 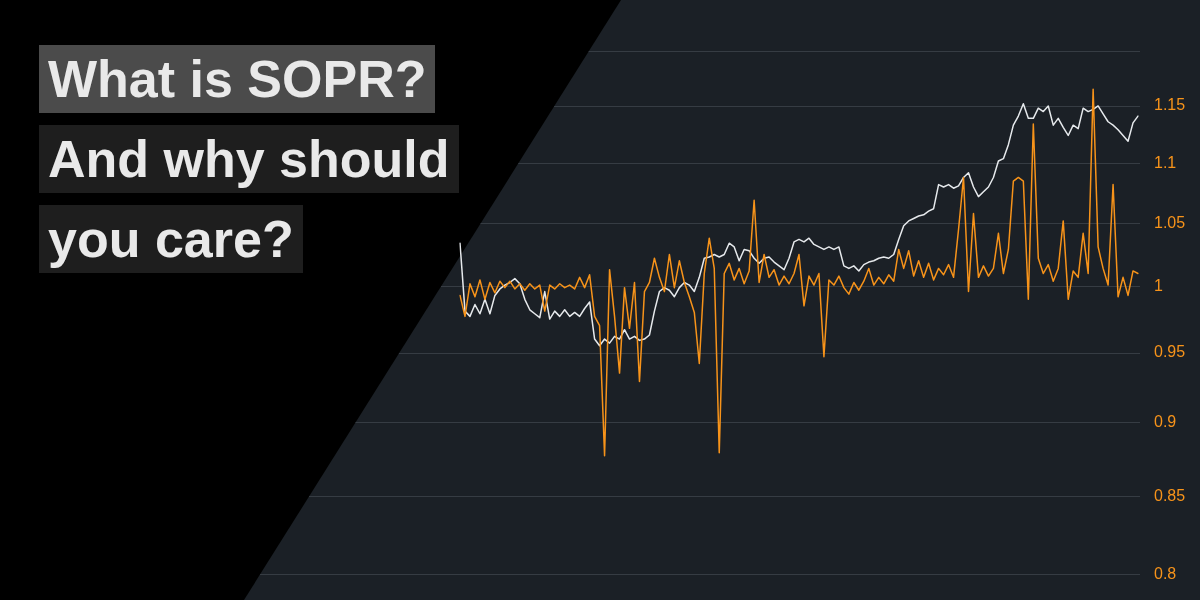 What do you see at coordinates (249, 159) in the screenshot?
I see `text: What is SOPR? And why should you care?` at bounding box center [249, 159].